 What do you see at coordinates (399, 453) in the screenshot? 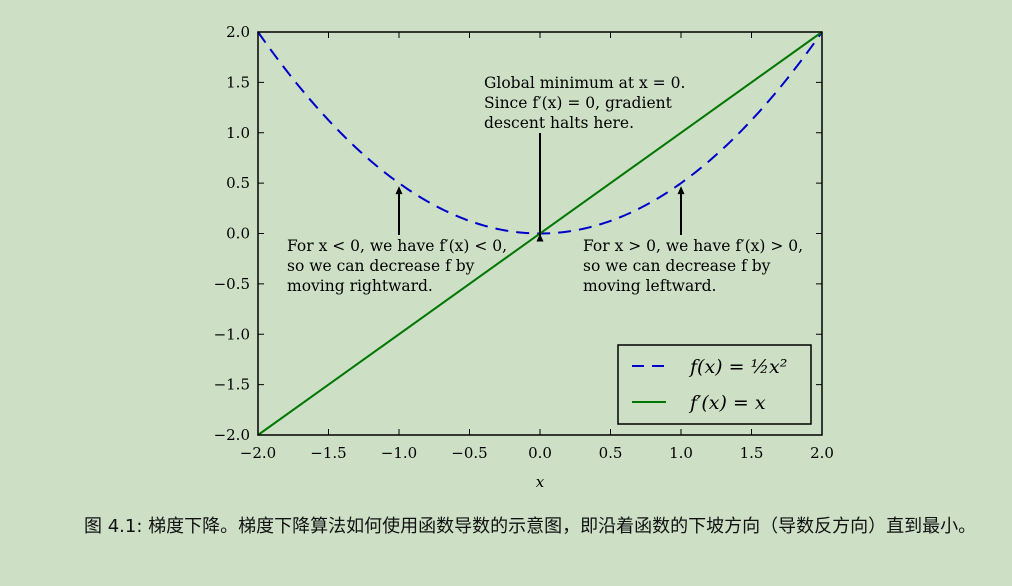
I see `x-tick-label: −1.0` at bounding box center [399, 453].